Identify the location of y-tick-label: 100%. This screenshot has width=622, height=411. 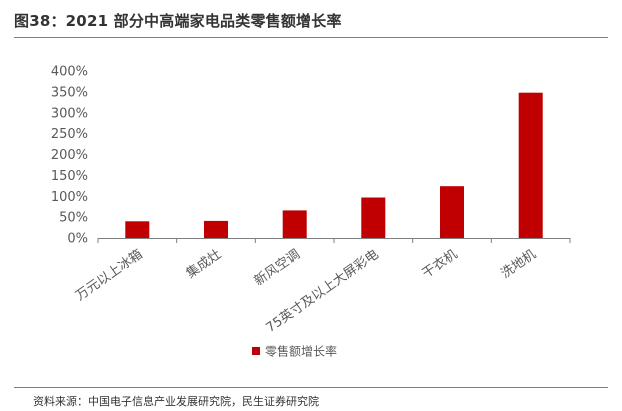
(69, 197).